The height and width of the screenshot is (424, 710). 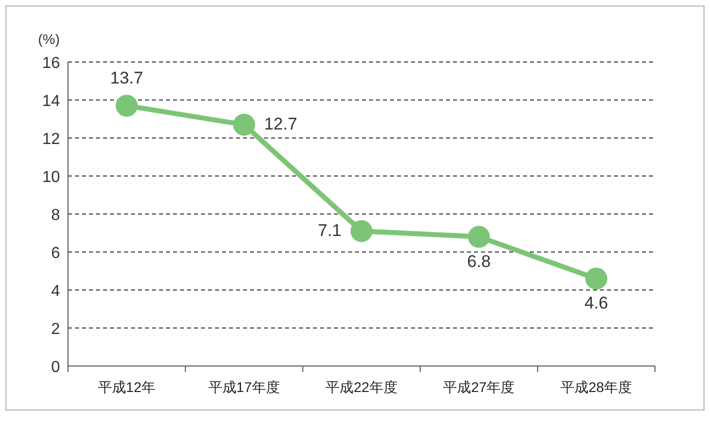 What do you see at coordinates (479, 387) in the screenshot?
I see `x-tick-label: 平成27年度` at bounding box center [479, 387].